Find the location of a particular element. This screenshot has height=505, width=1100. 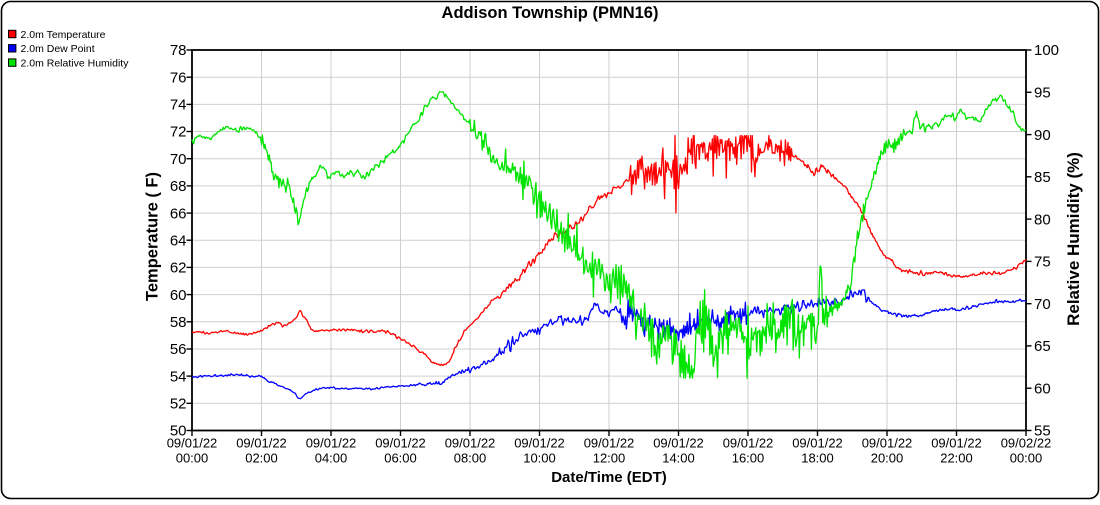

svg-text: 75 is located at coordinates (1042, 262).